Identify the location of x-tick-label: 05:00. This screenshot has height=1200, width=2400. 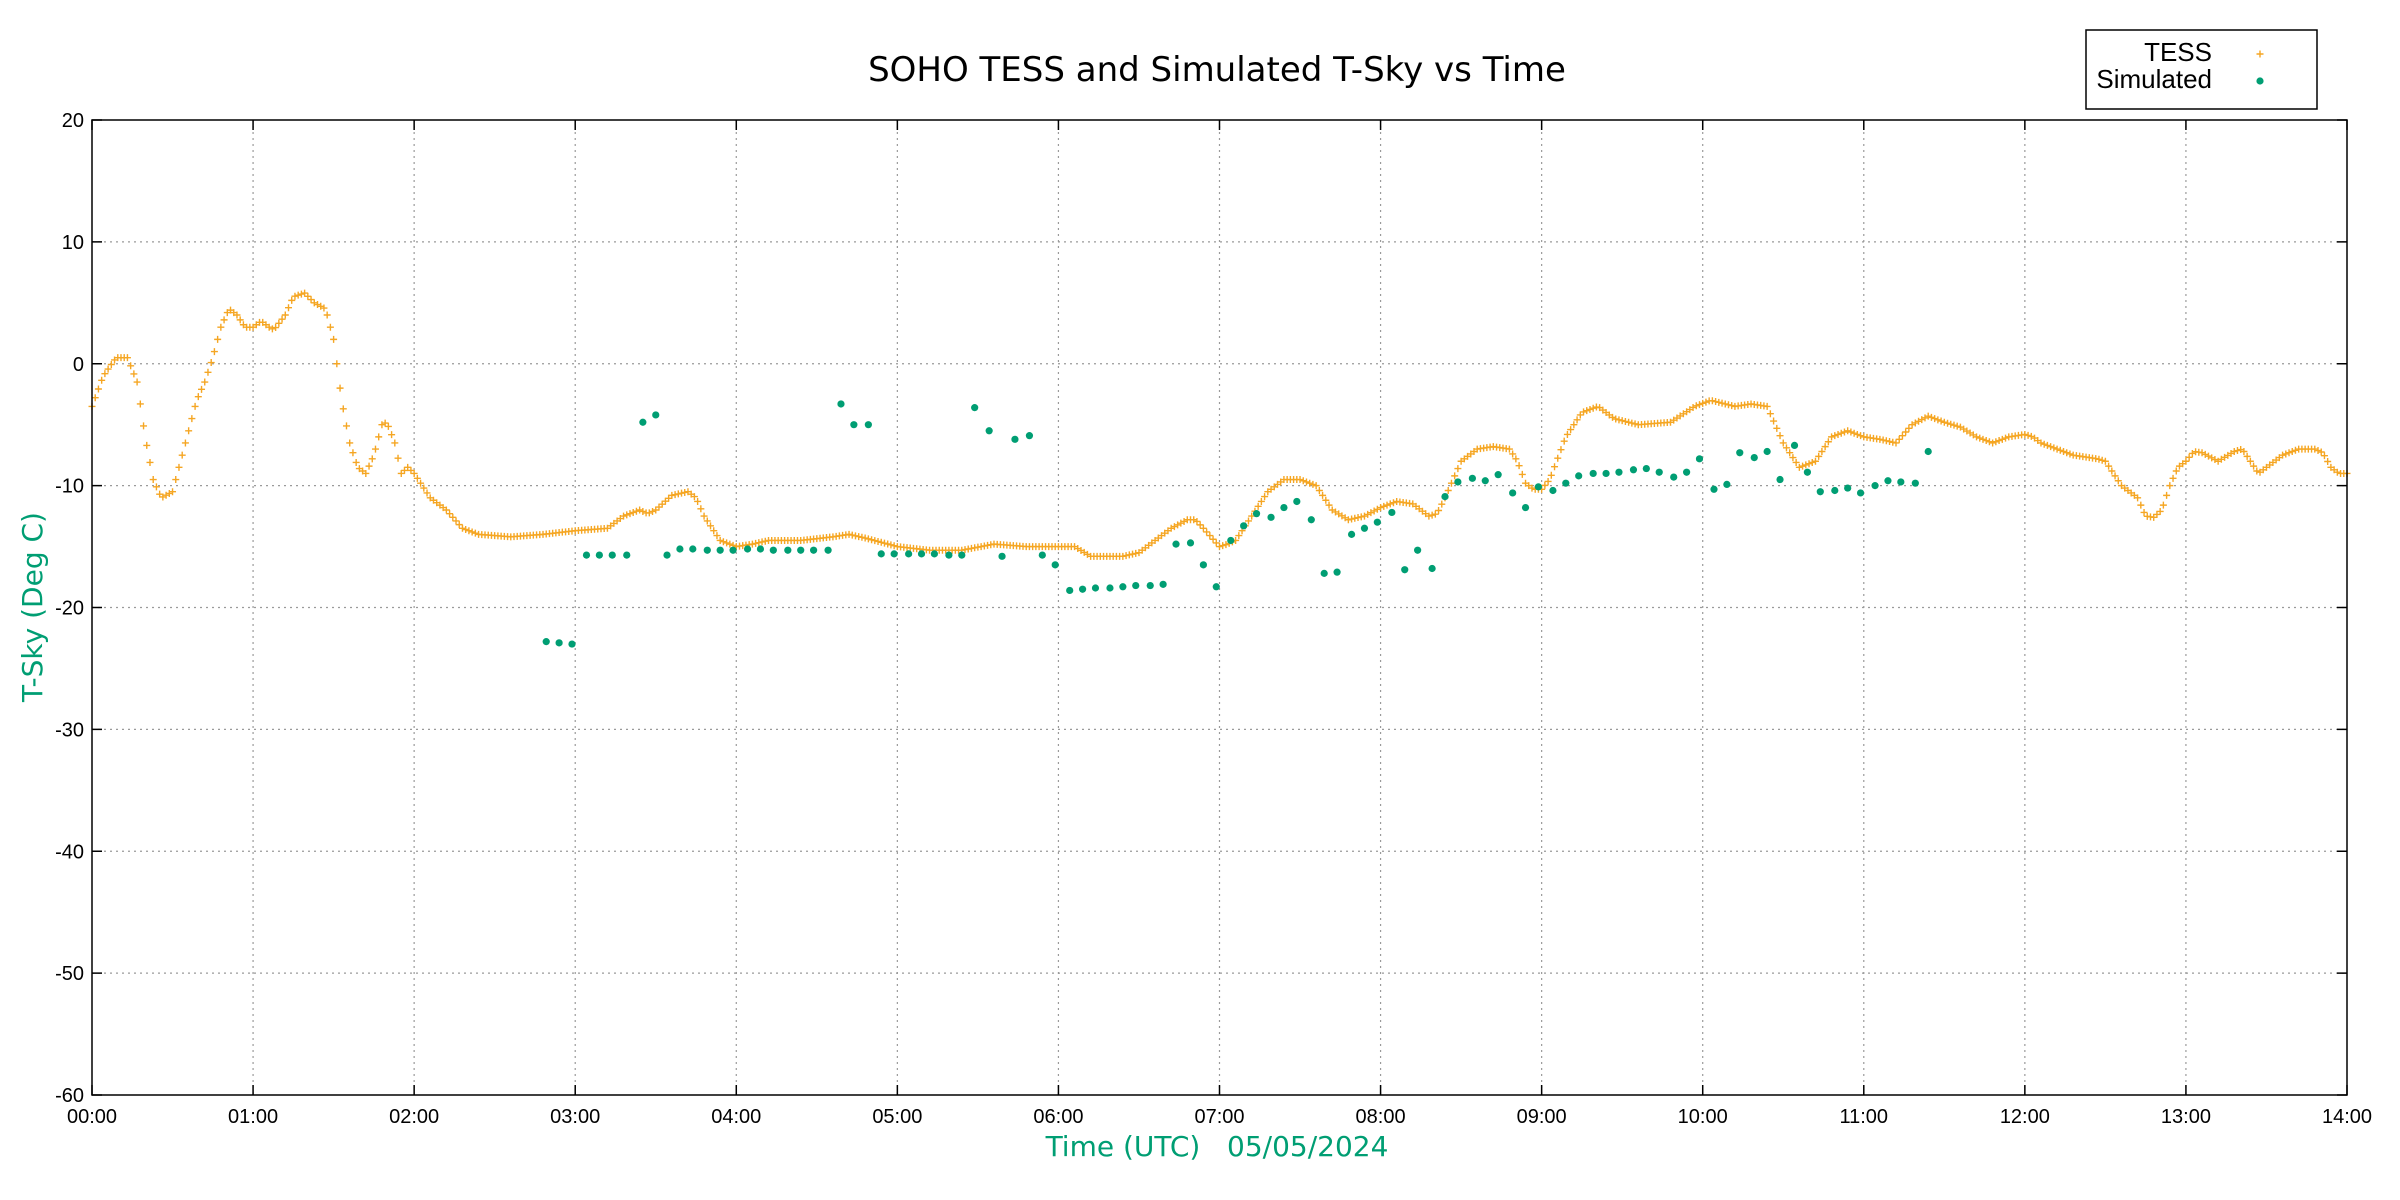
(897, 1117).